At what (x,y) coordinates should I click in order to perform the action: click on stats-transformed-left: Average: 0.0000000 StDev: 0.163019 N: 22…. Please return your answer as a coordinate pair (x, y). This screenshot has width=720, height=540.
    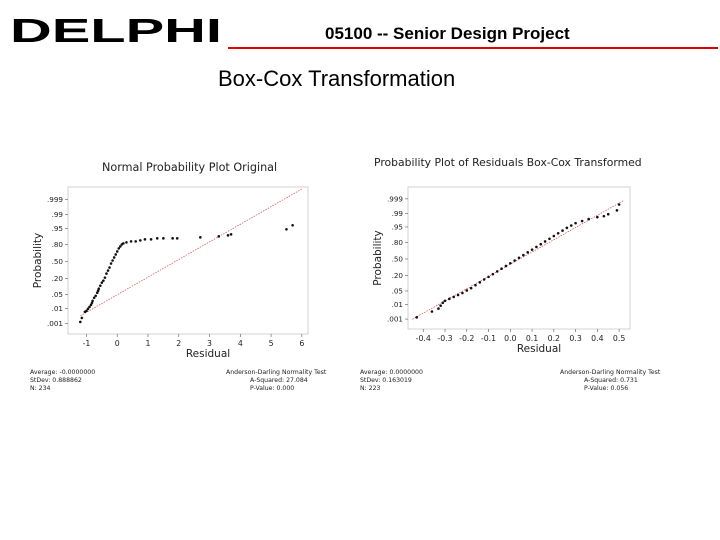
    Looking at the image, I should click on (391, 381).